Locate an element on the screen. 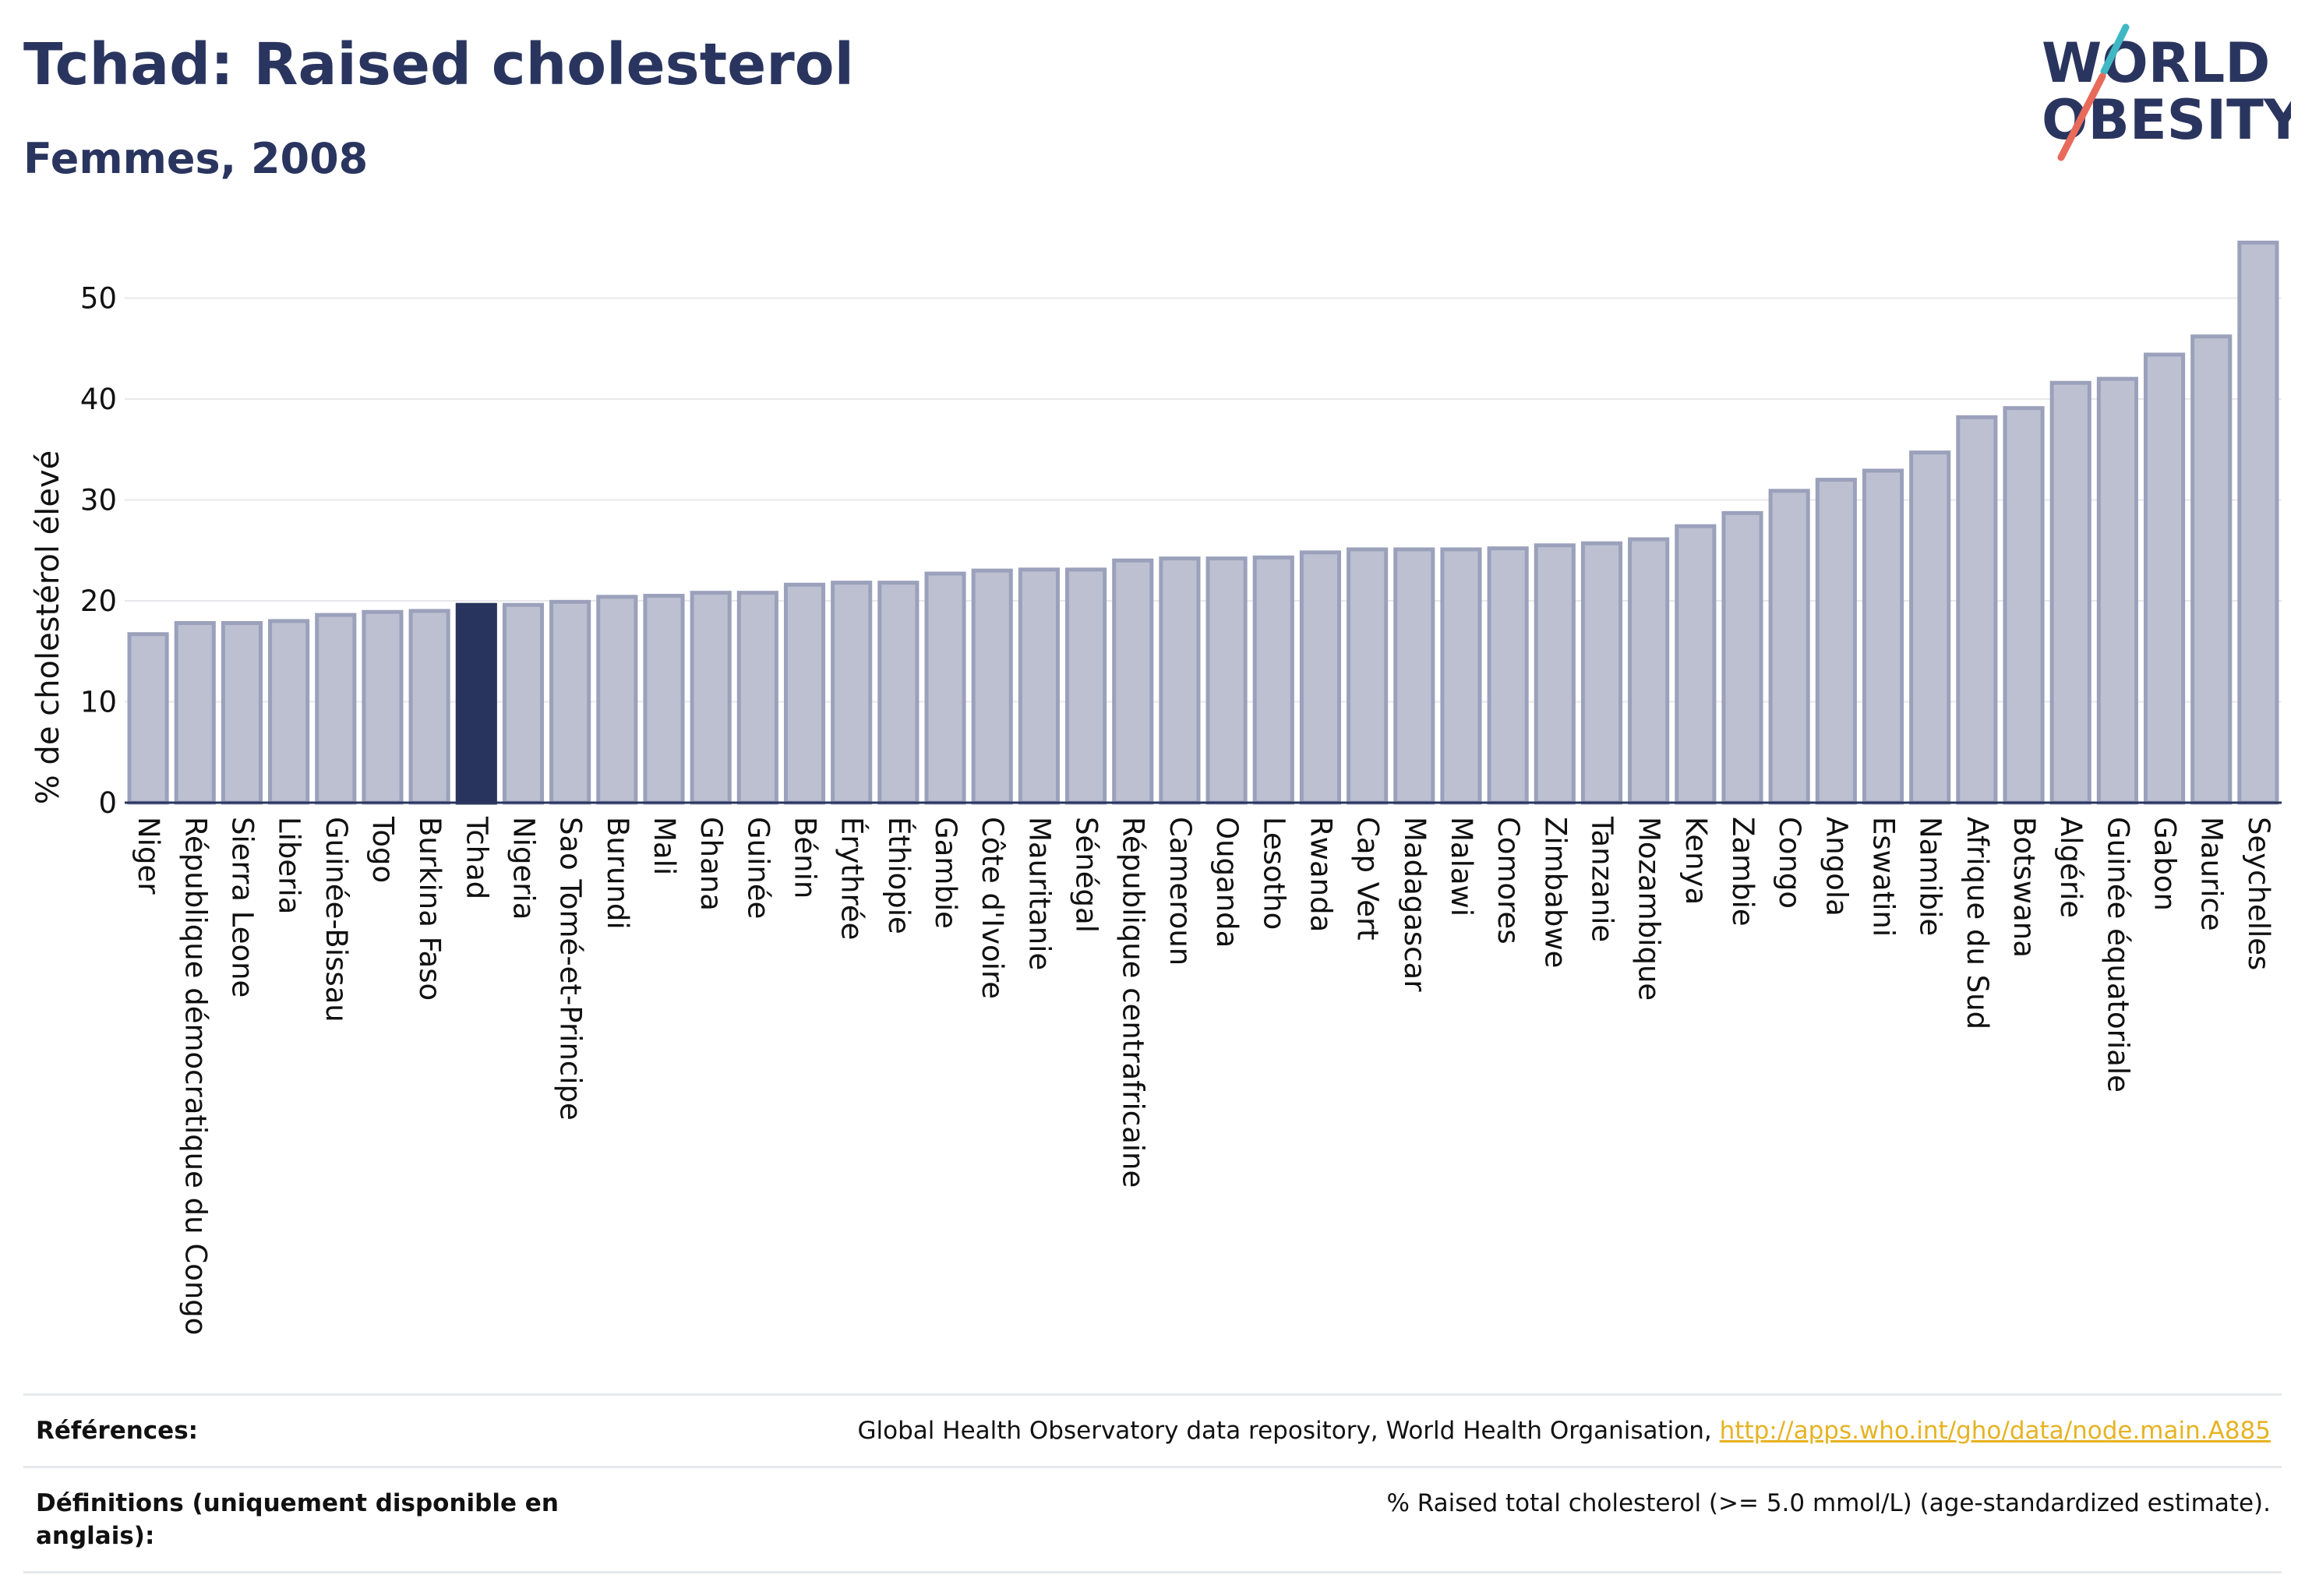  category-label: Seychelles is located at coordinates (2258, 893).